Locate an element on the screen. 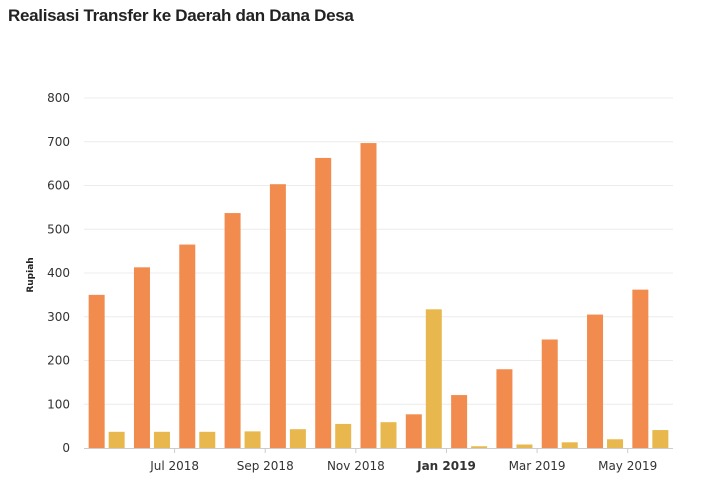 This screenshot has height=483, width=705. y-axis-ticks: 0 100 200 300 400 500 600 700 800 is located at coordinates (58, 273).